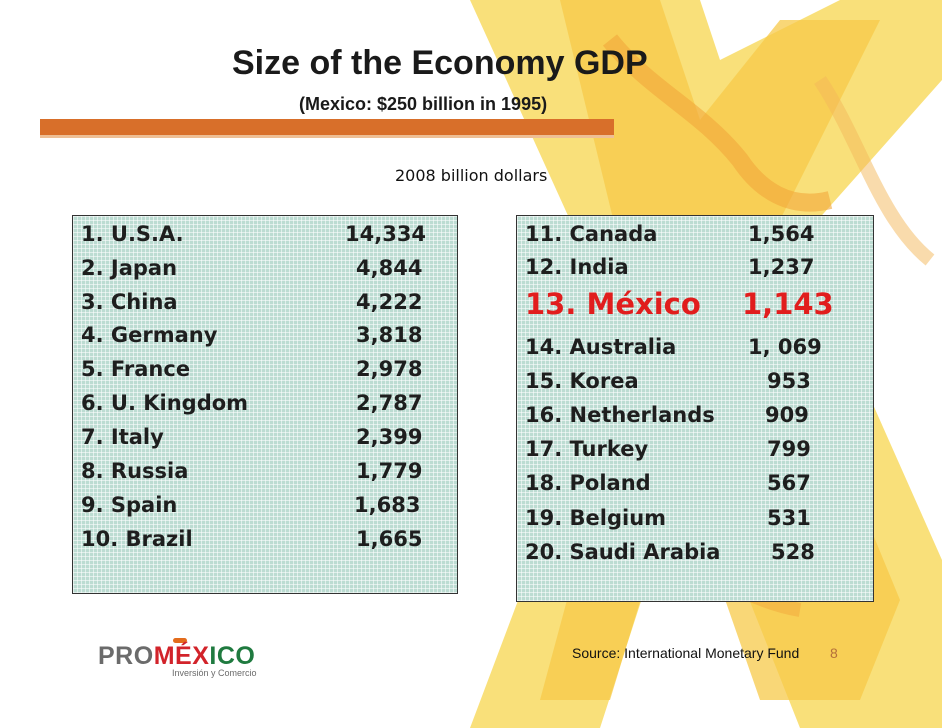  I want to click on highlighted-value: 1,143, so click(788, 304).